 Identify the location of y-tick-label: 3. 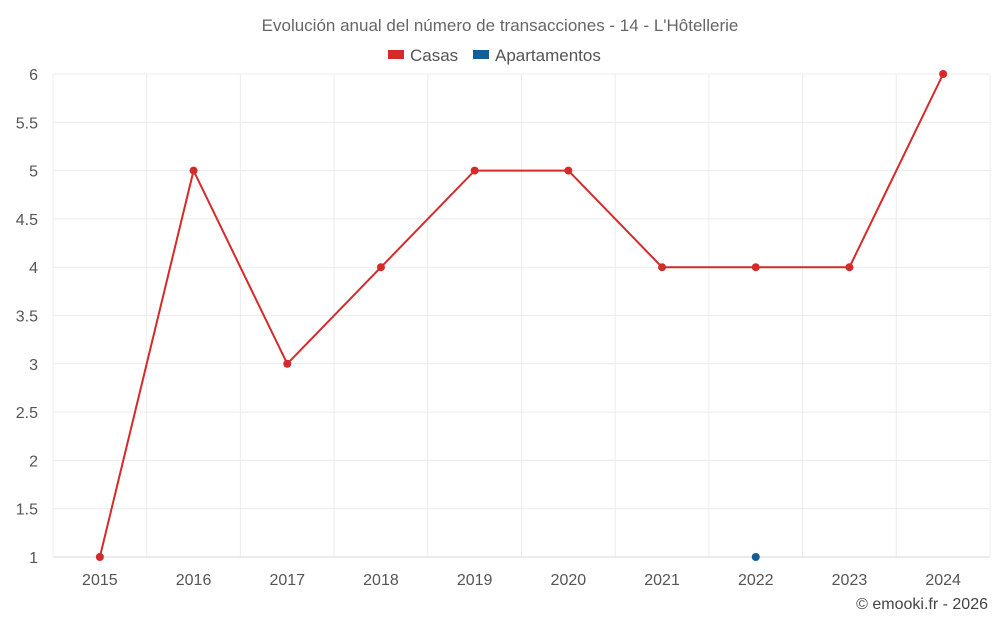
(33, 365).